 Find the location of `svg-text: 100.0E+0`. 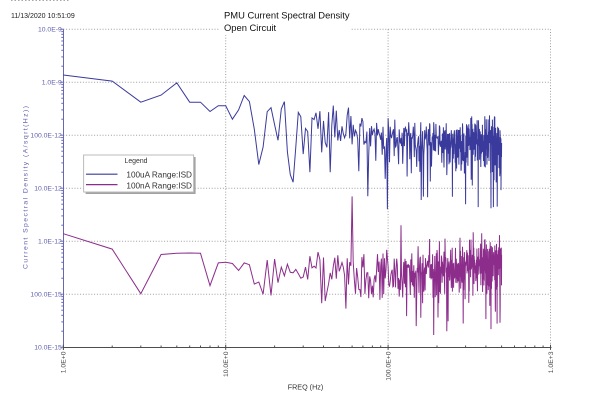

svg-text: 100.0E+0 is located at coordinates (388, 366).